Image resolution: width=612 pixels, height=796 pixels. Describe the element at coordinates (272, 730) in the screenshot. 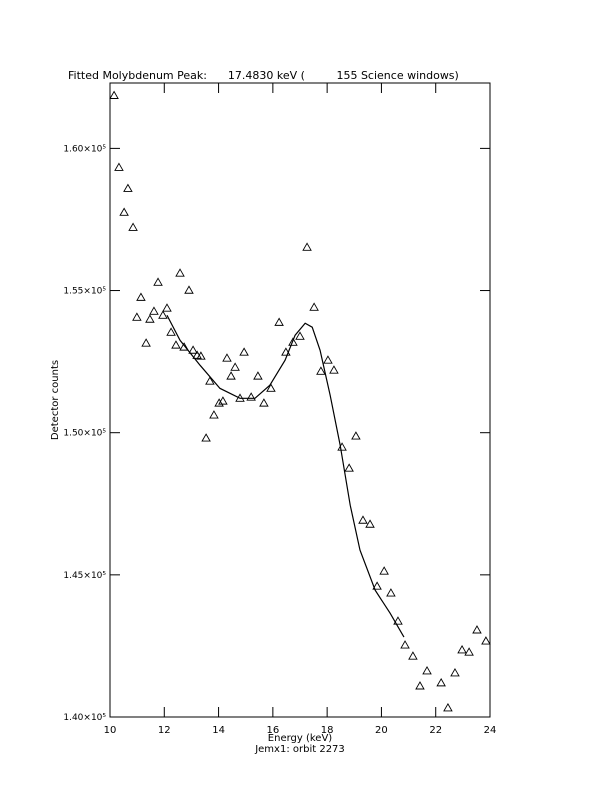

I see `x-tick-label: 16` at that location.